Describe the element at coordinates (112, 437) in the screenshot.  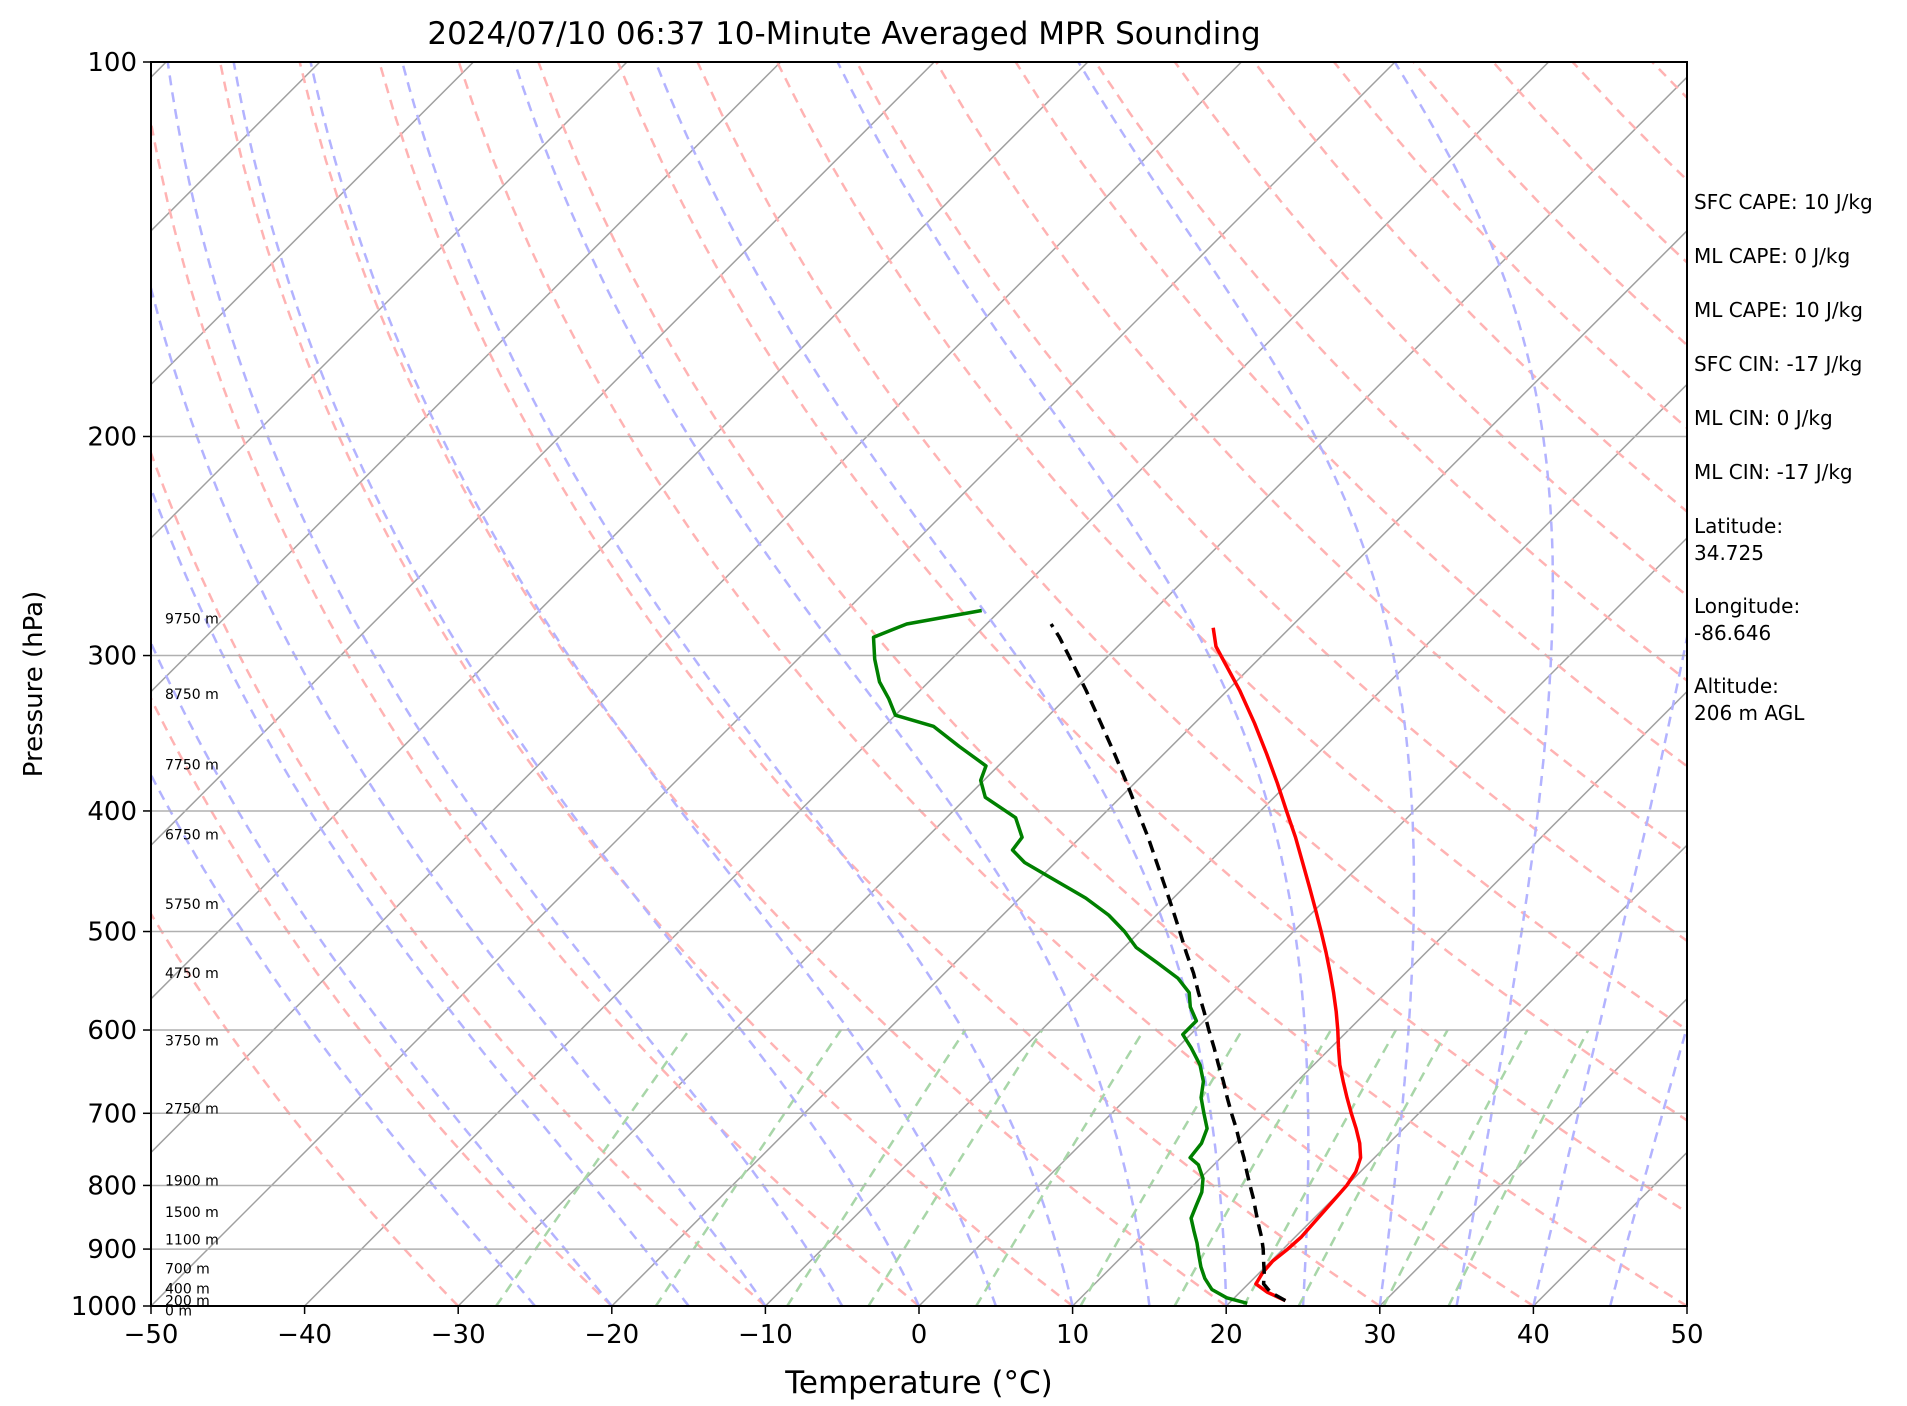
I see `y-tick-label: 200` at that location.